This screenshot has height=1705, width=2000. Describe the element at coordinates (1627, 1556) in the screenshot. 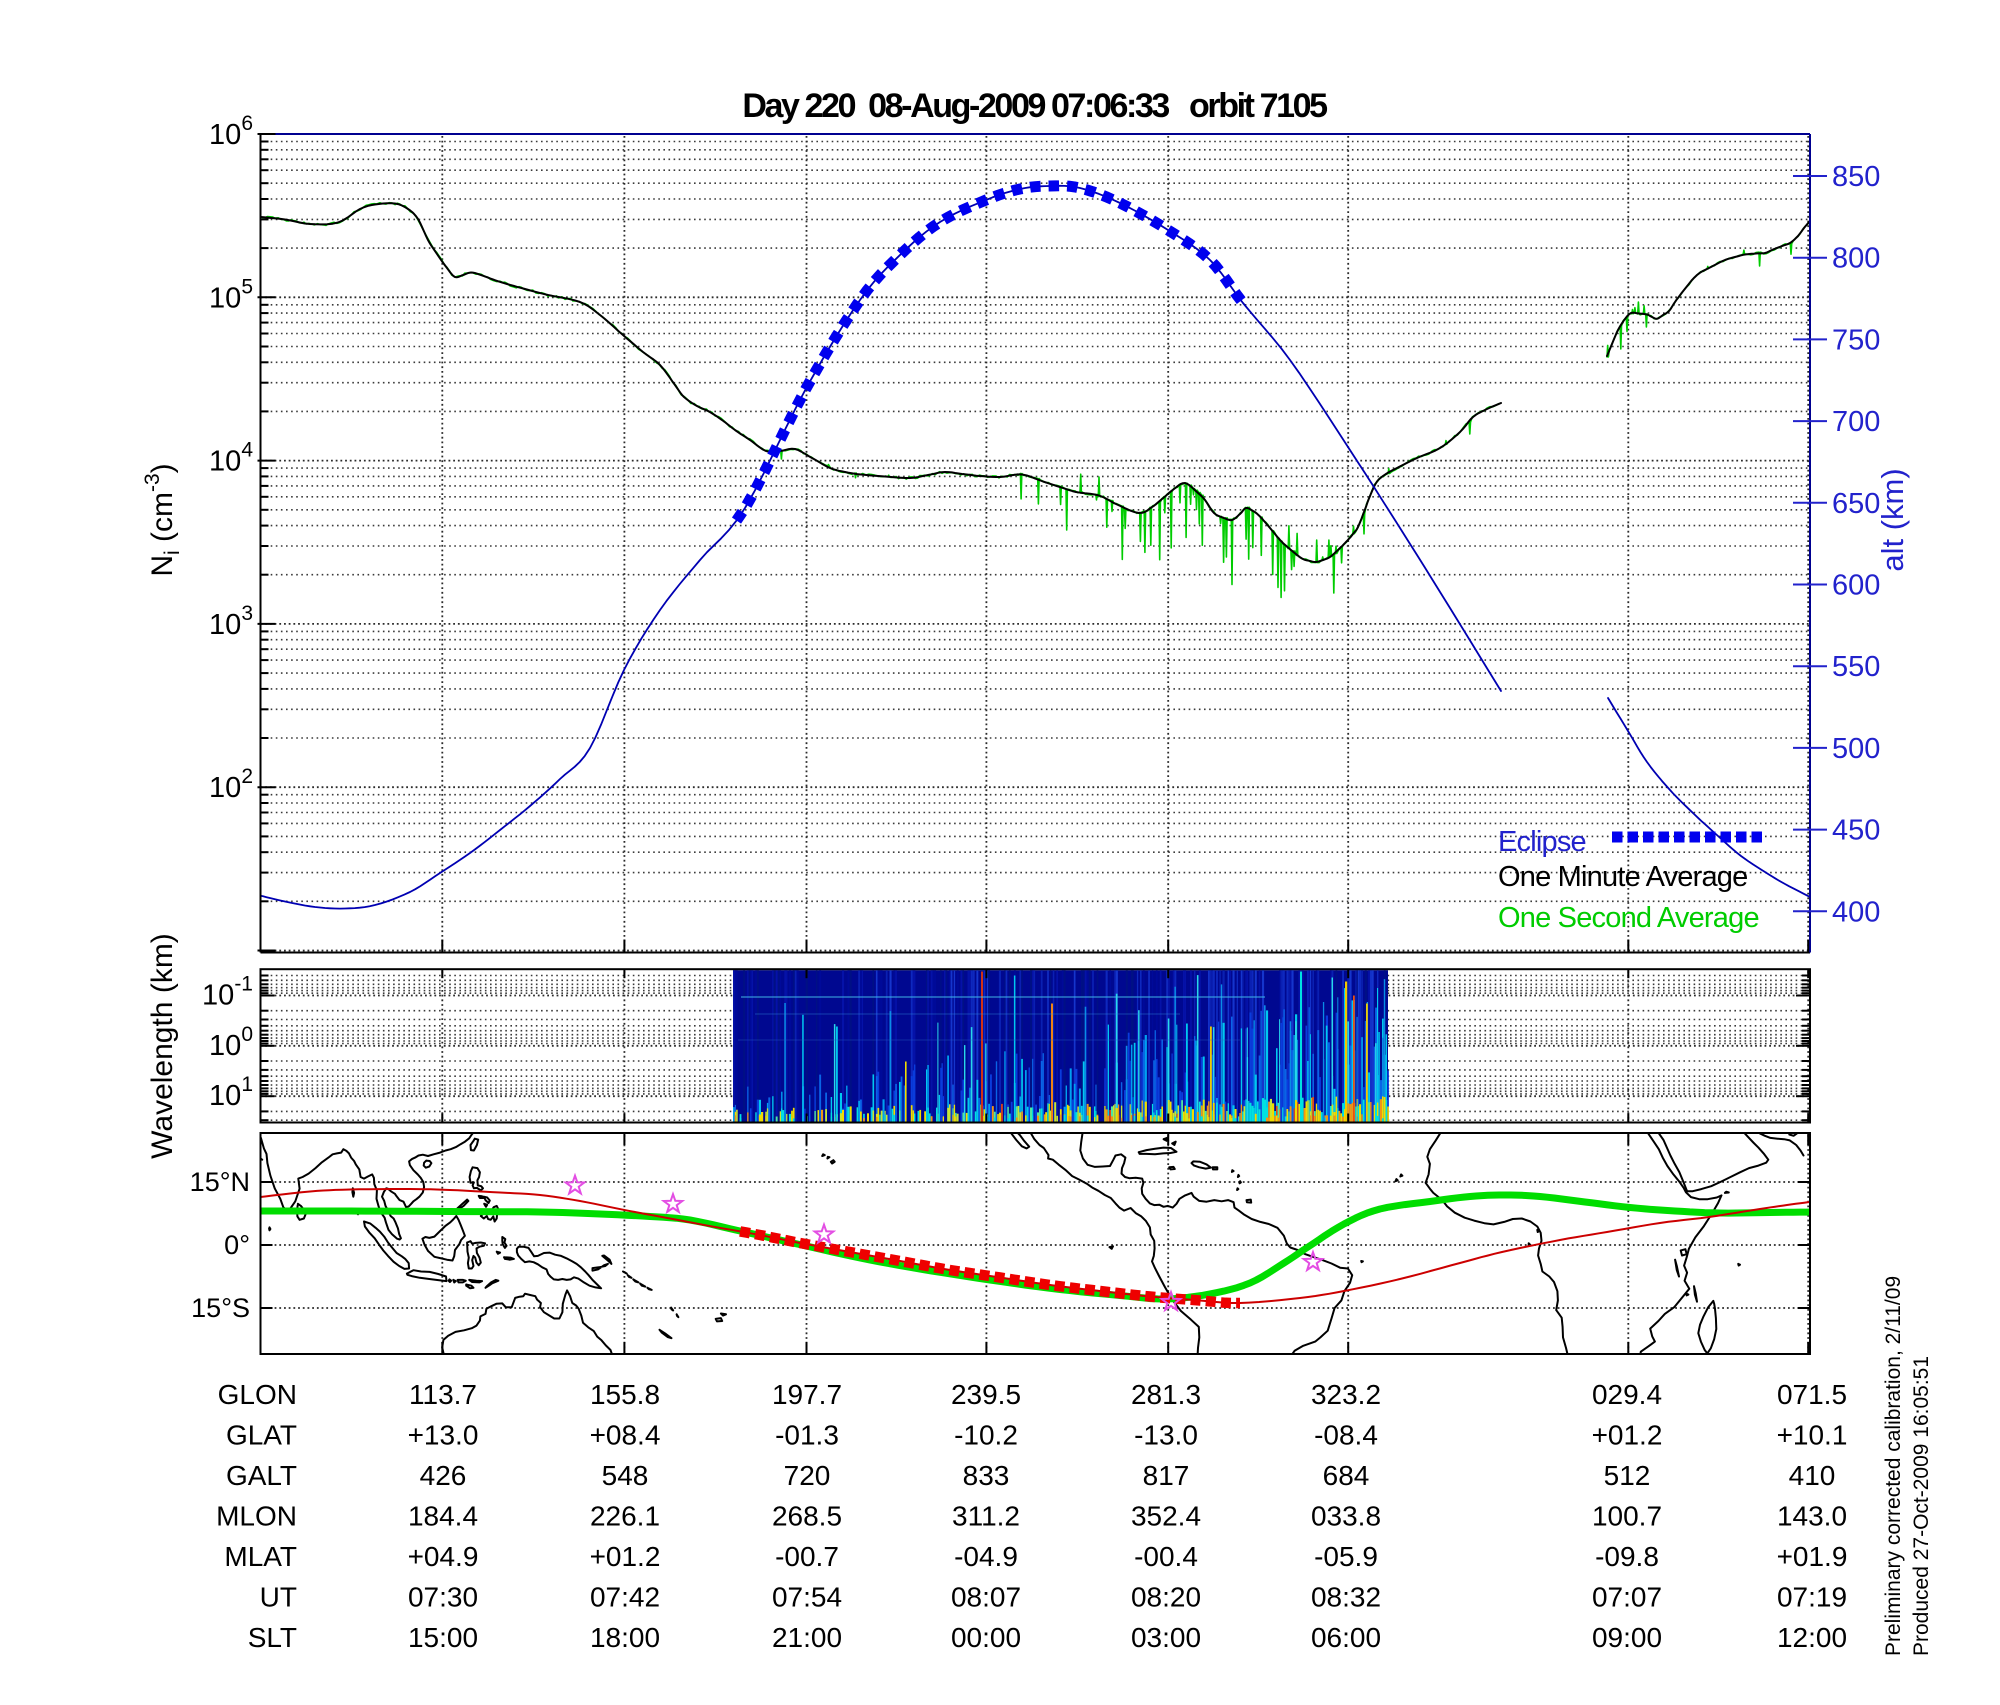

I see `svg-text: -09.8` at that location.